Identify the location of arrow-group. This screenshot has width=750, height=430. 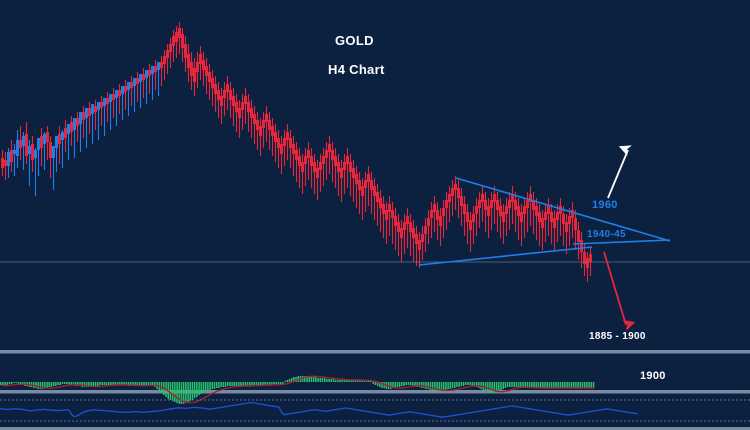
(615, 237).